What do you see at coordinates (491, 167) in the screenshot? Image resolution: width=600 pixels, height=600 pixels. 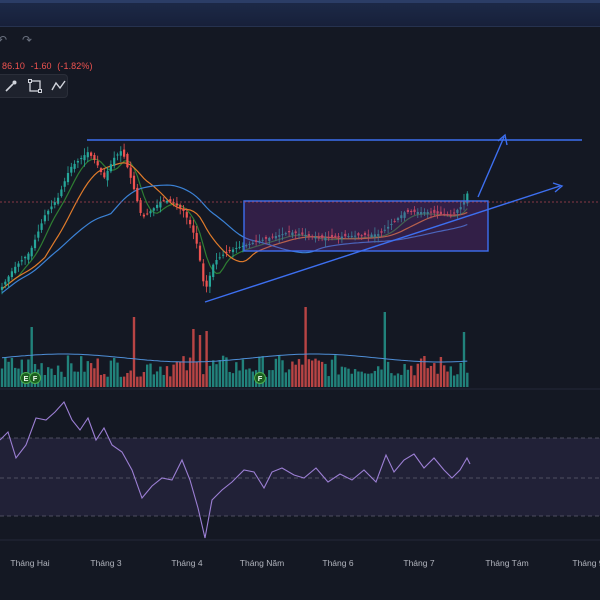 I see `projection-arrow` at bounding box center [491, 167].